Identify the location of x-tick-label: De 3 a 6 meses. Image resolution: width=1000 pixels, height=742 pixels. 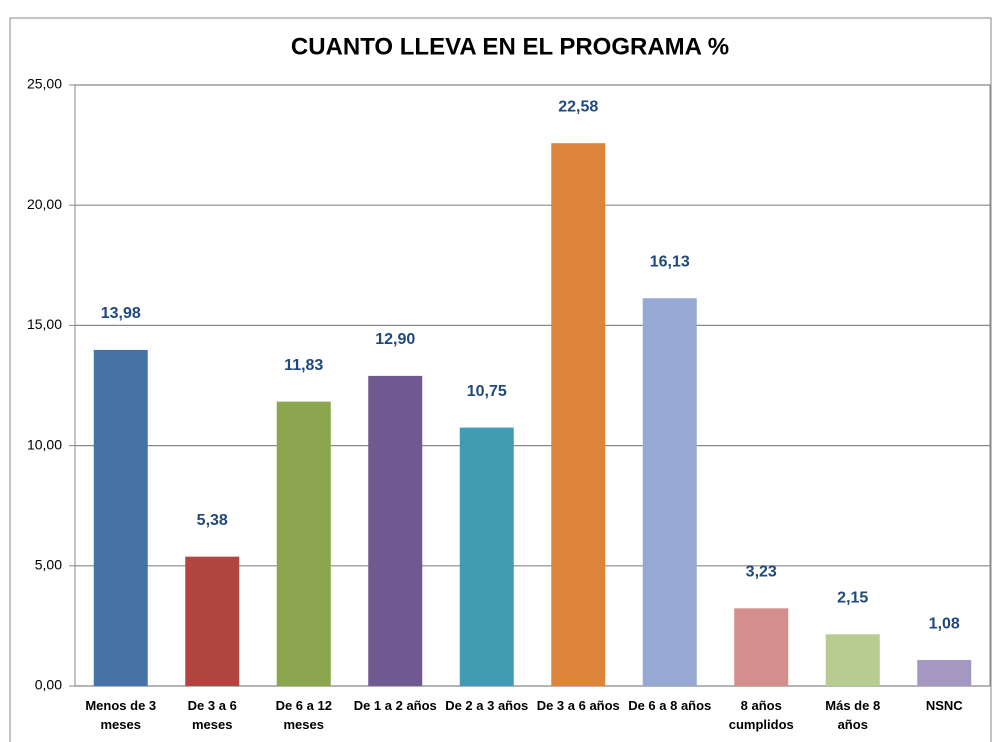
(212, 715).